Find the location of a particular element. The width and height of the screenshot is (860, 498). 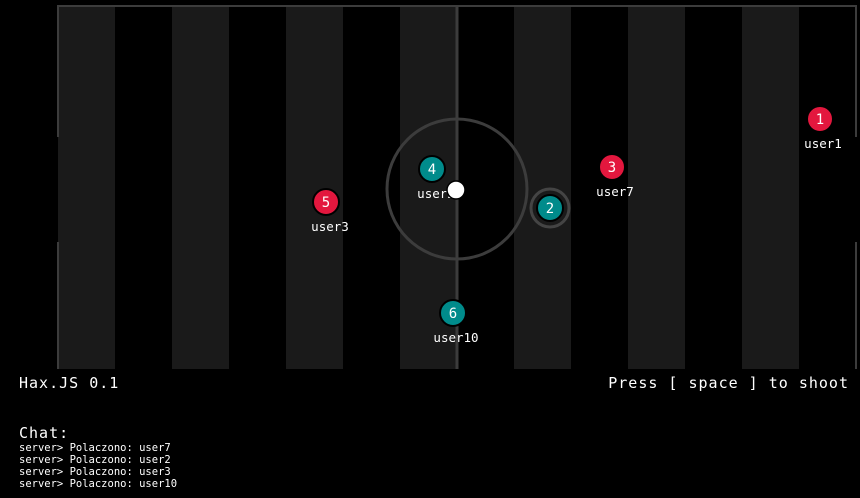

player-number: 5 is located at coordinates (326, 203).